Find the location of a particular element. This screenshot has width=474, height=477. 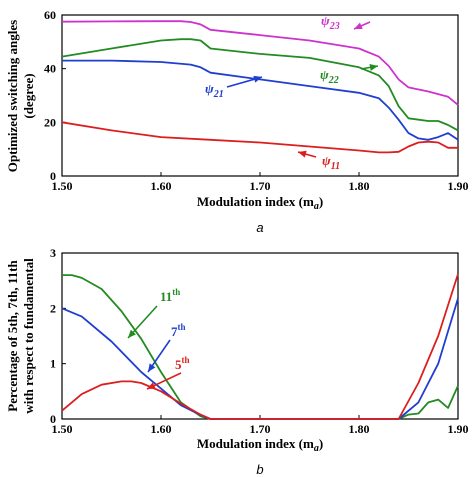

y-tick-label: 40 is located at coordinates (50, 69).